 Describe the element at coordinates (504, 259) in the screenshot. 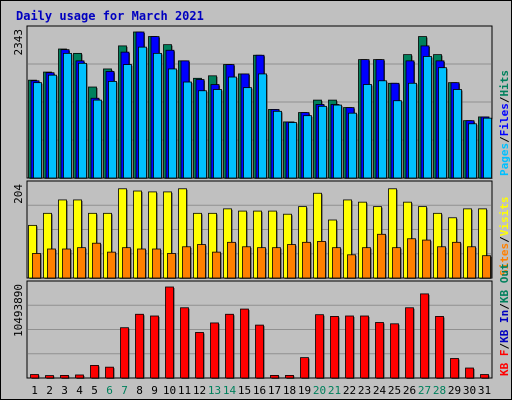

I see `legend-item-2-1: Sites` at that location.